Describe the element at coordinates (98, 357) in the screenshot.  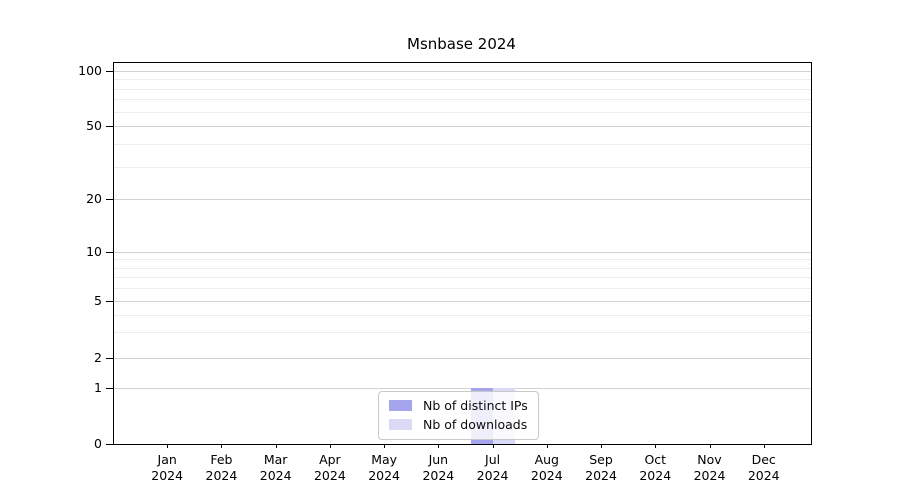
I see `y-tick-label: 2` at that location.